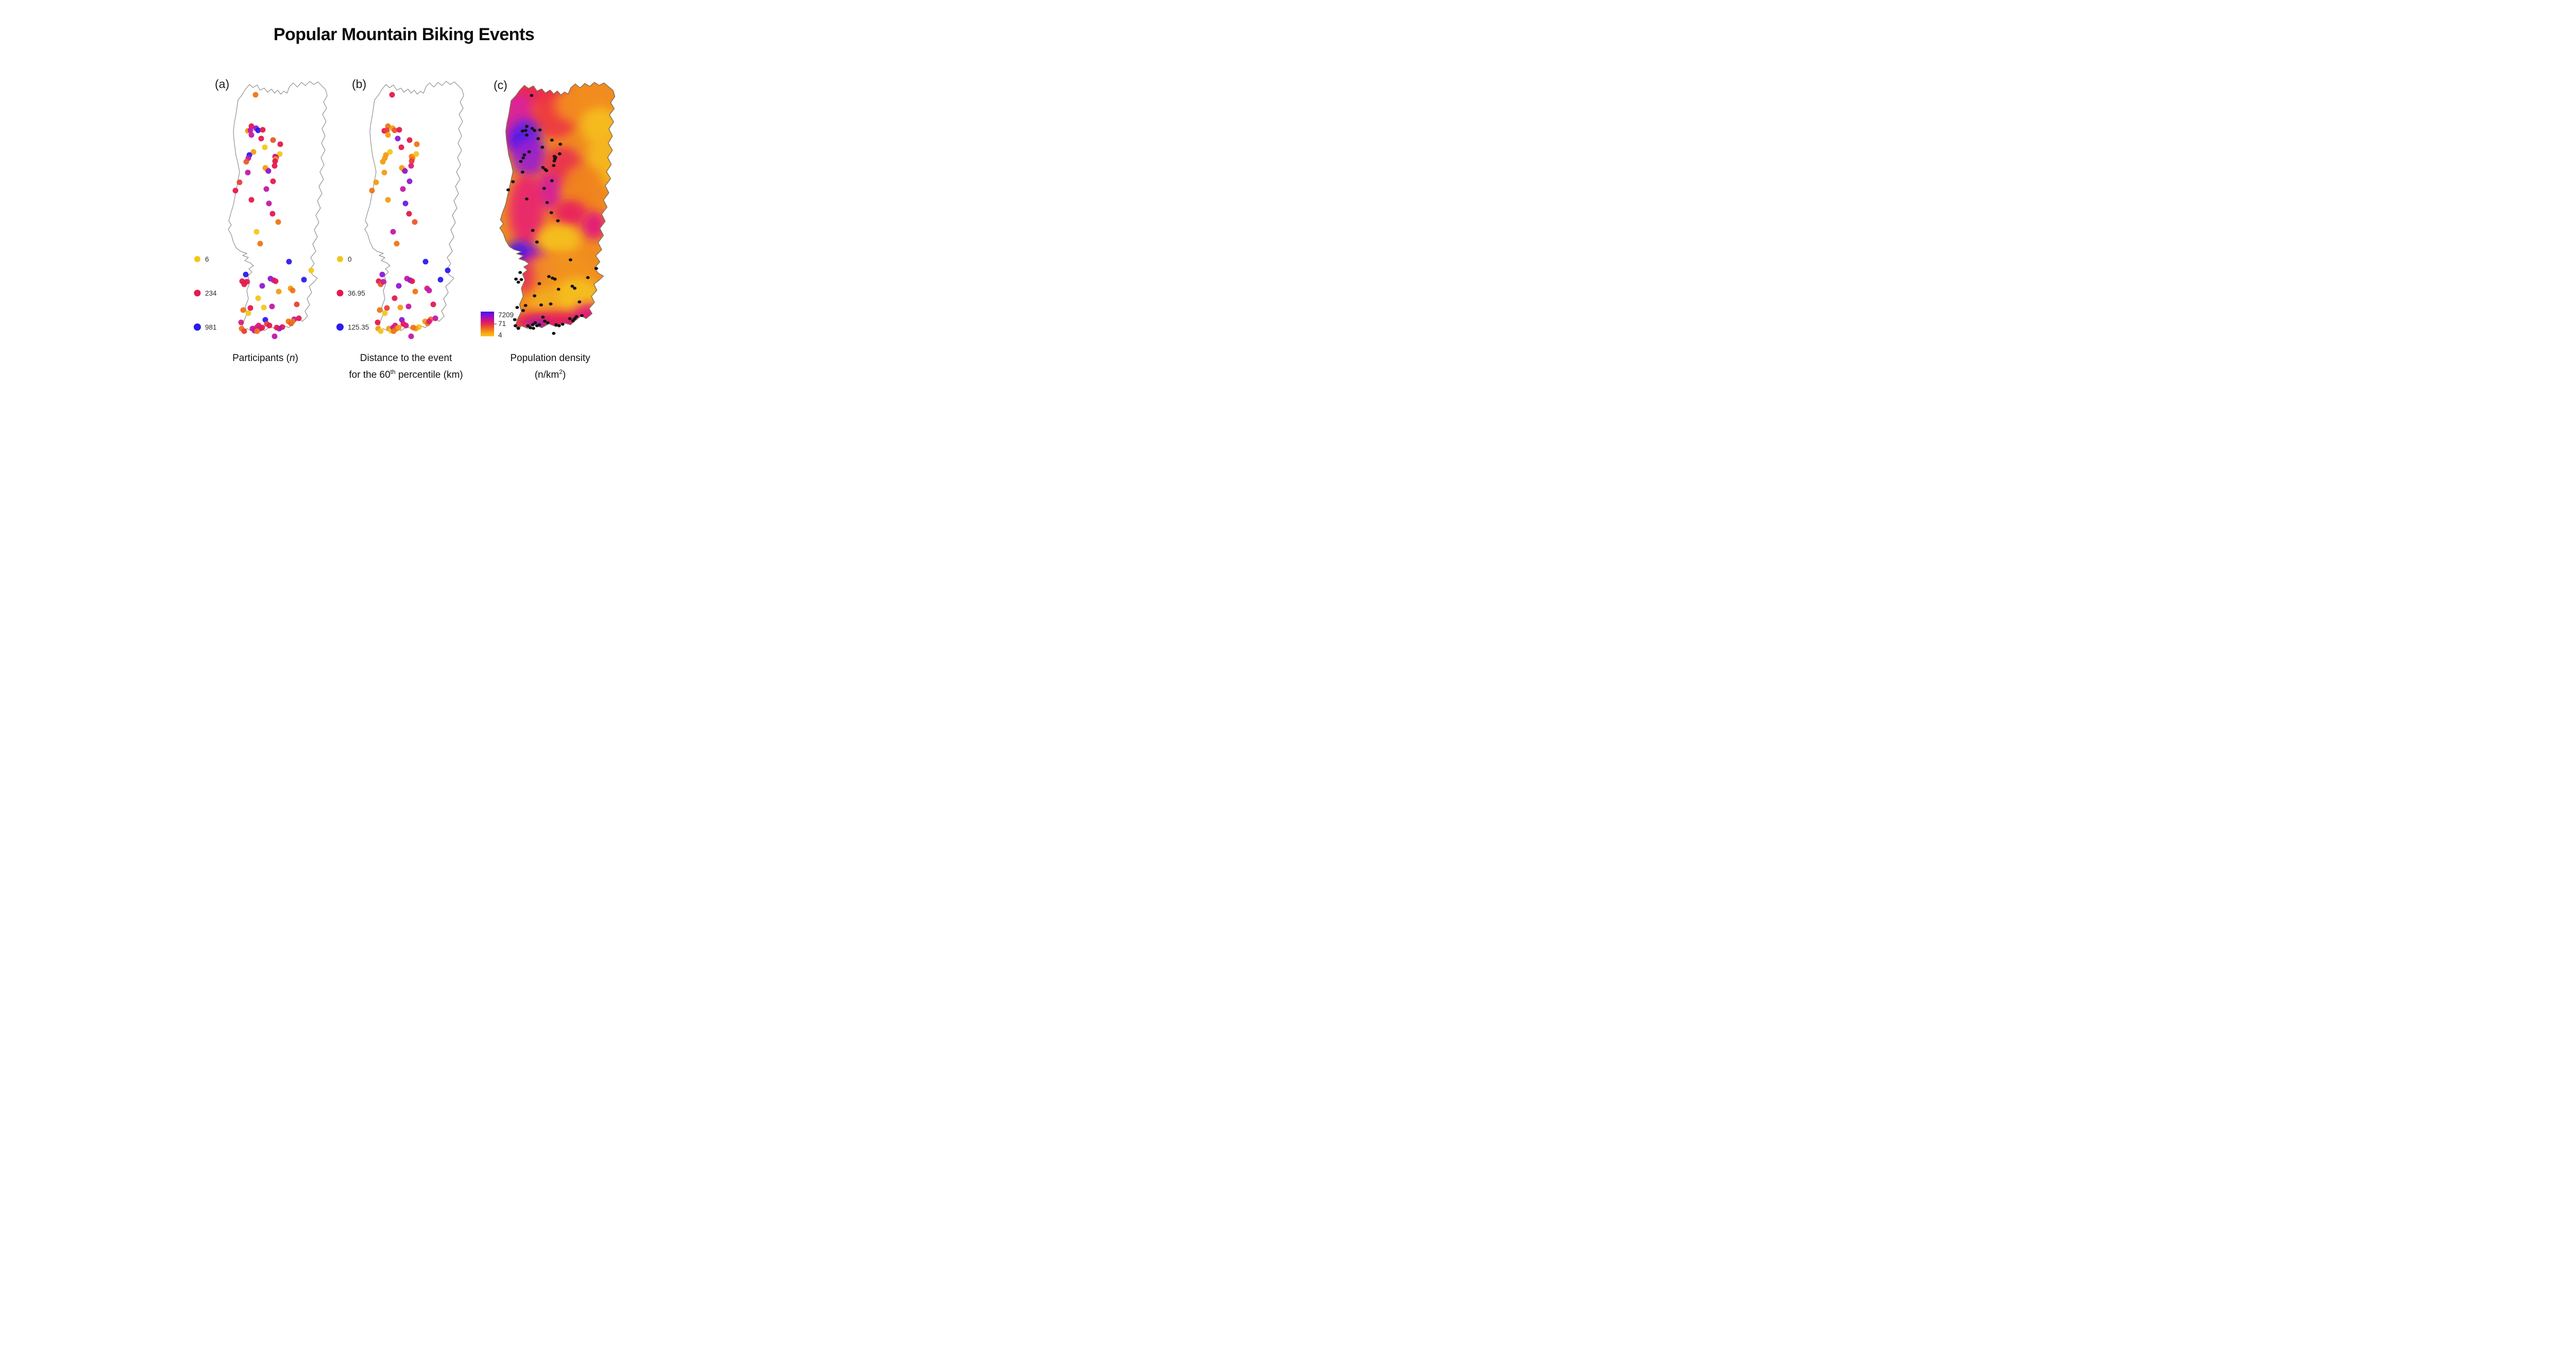 The image size is (2576, 1352). Describe the element at coordinates (370, 375) in the screenshot. I see `caption-b-line2-pre: for the 60` at that location.